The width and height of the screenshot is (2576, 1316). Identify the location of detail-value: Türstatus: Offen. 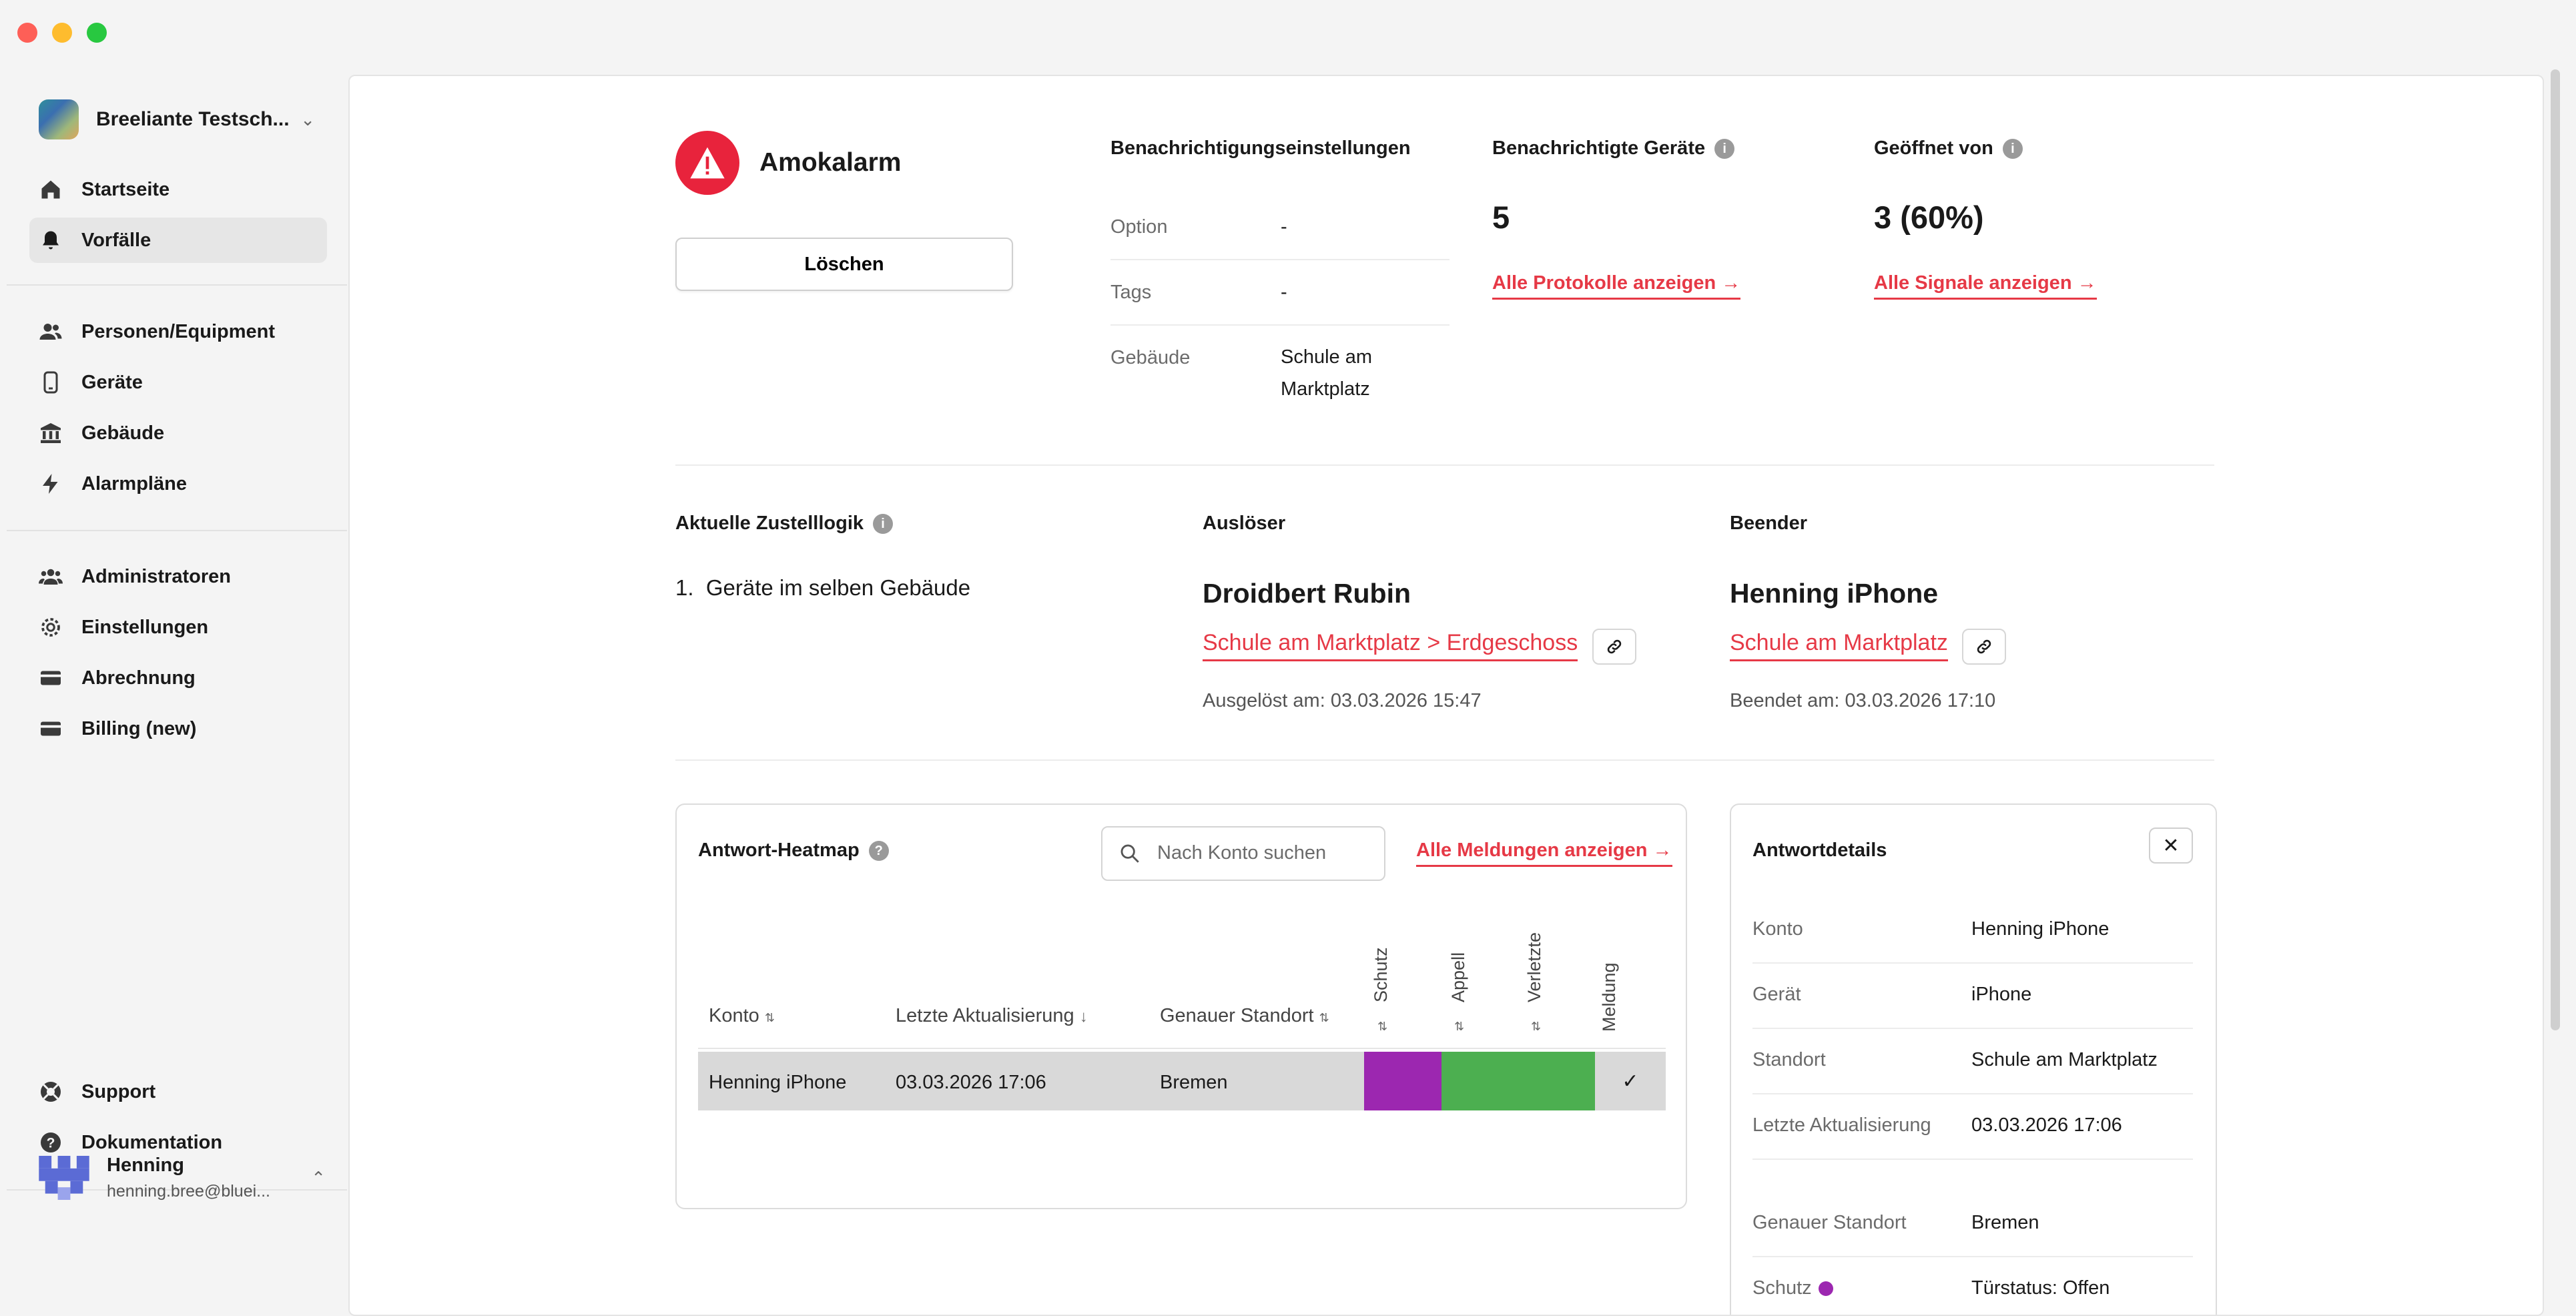
(2040, 1288).